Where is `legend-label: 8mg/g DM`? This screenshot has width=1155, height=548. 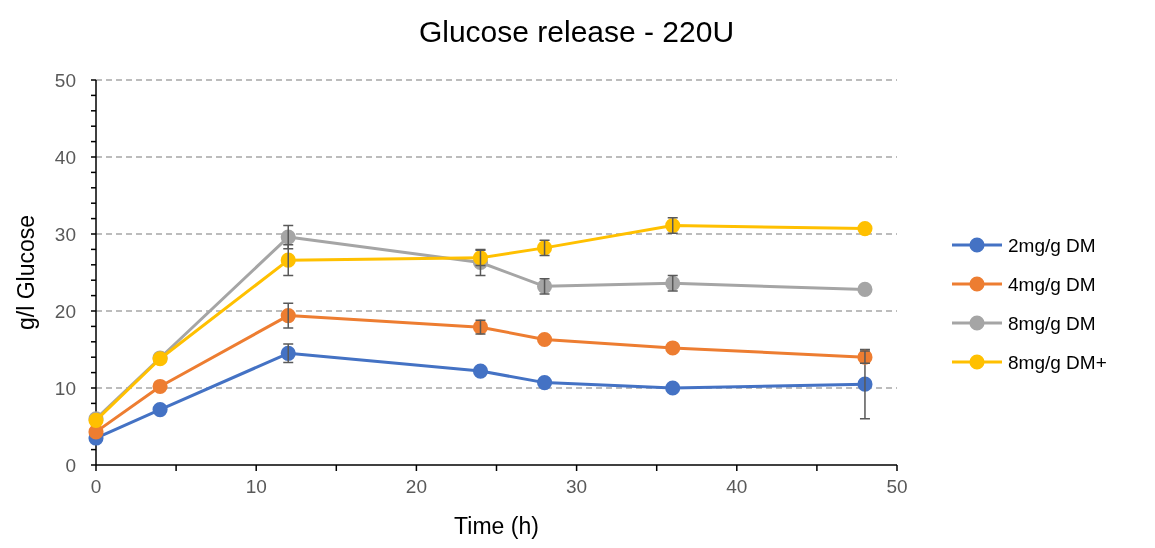
legend-label: 8mg/g DM is located at coordinates (1052, 323).